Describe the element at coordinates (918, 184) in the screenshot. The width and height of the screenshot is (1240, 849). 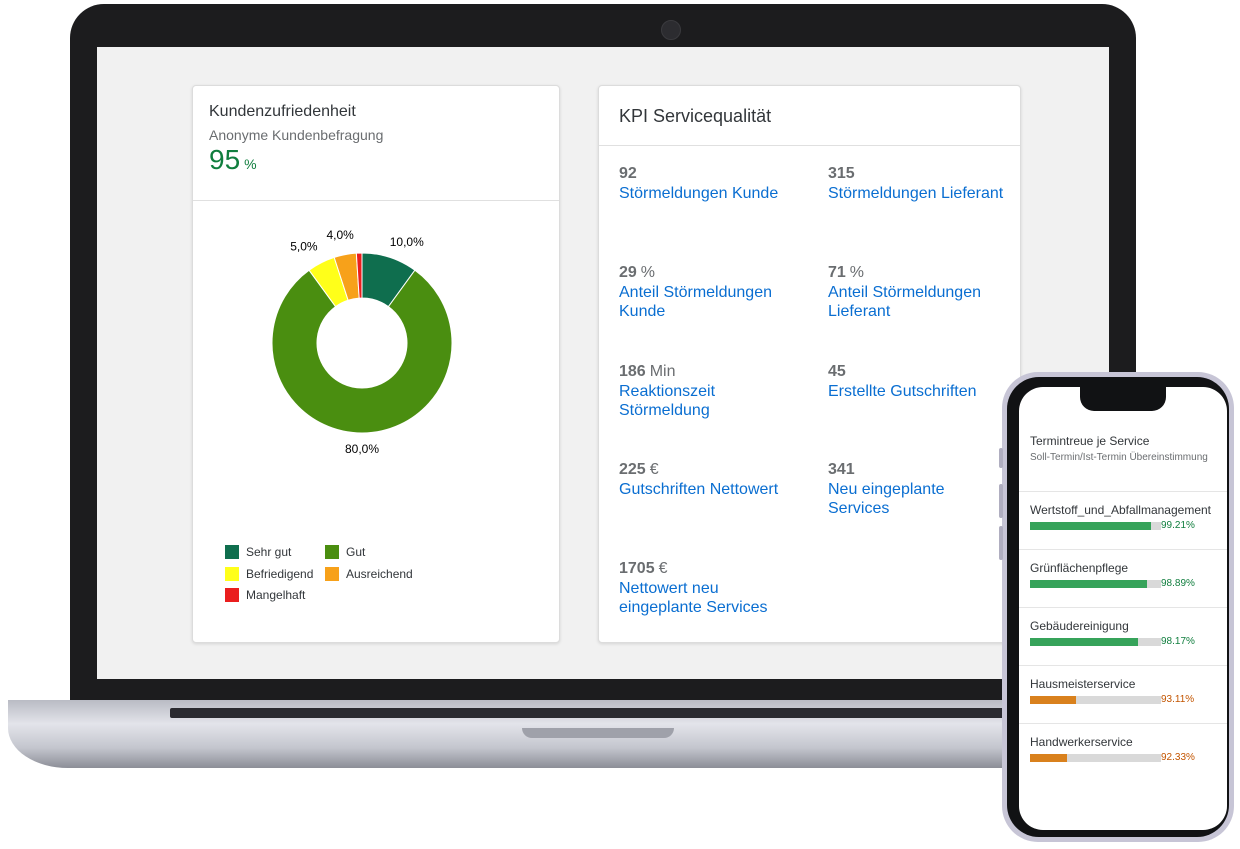
I see `kpi-item: 315 Störmeldungen Lieferant` at that location.